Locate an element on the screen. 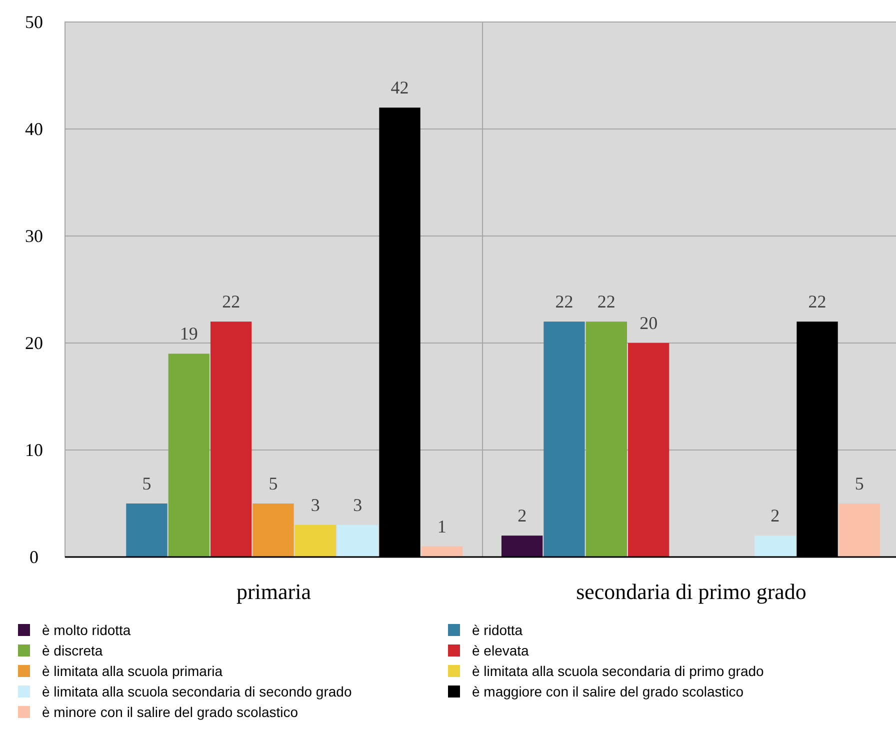 This screenshot has width=896, height=733. legend-label: è minore con il salire del grado scolastico is located at coordinates (170, 712).